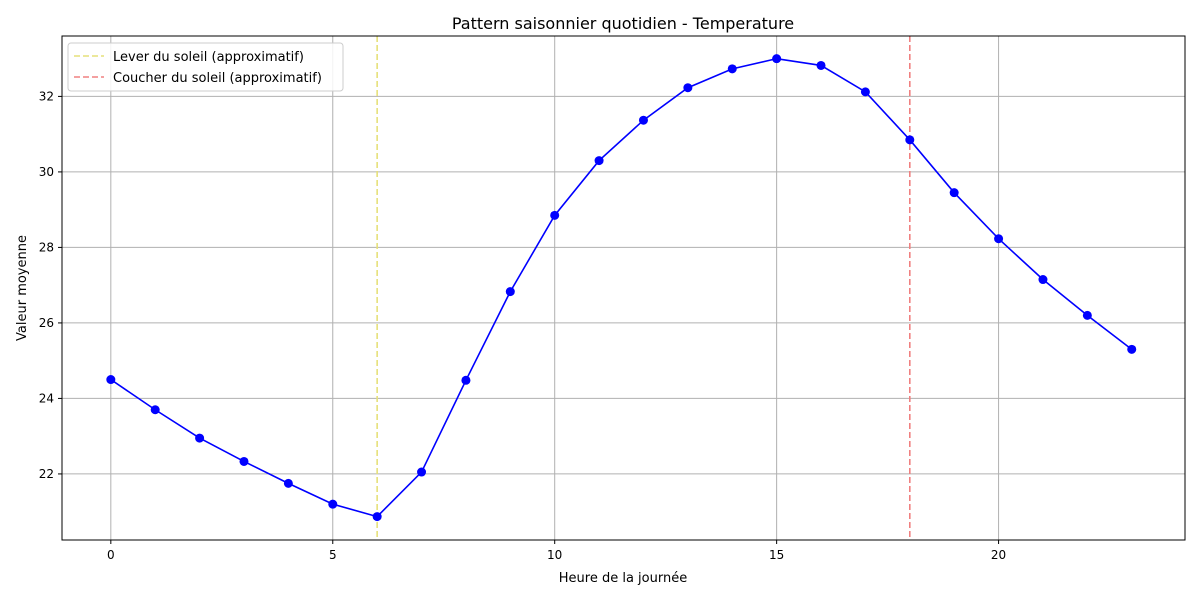 This screenshot has height=600, width=1200. I want to click on y-tick-label: 24, so click(46, 398).